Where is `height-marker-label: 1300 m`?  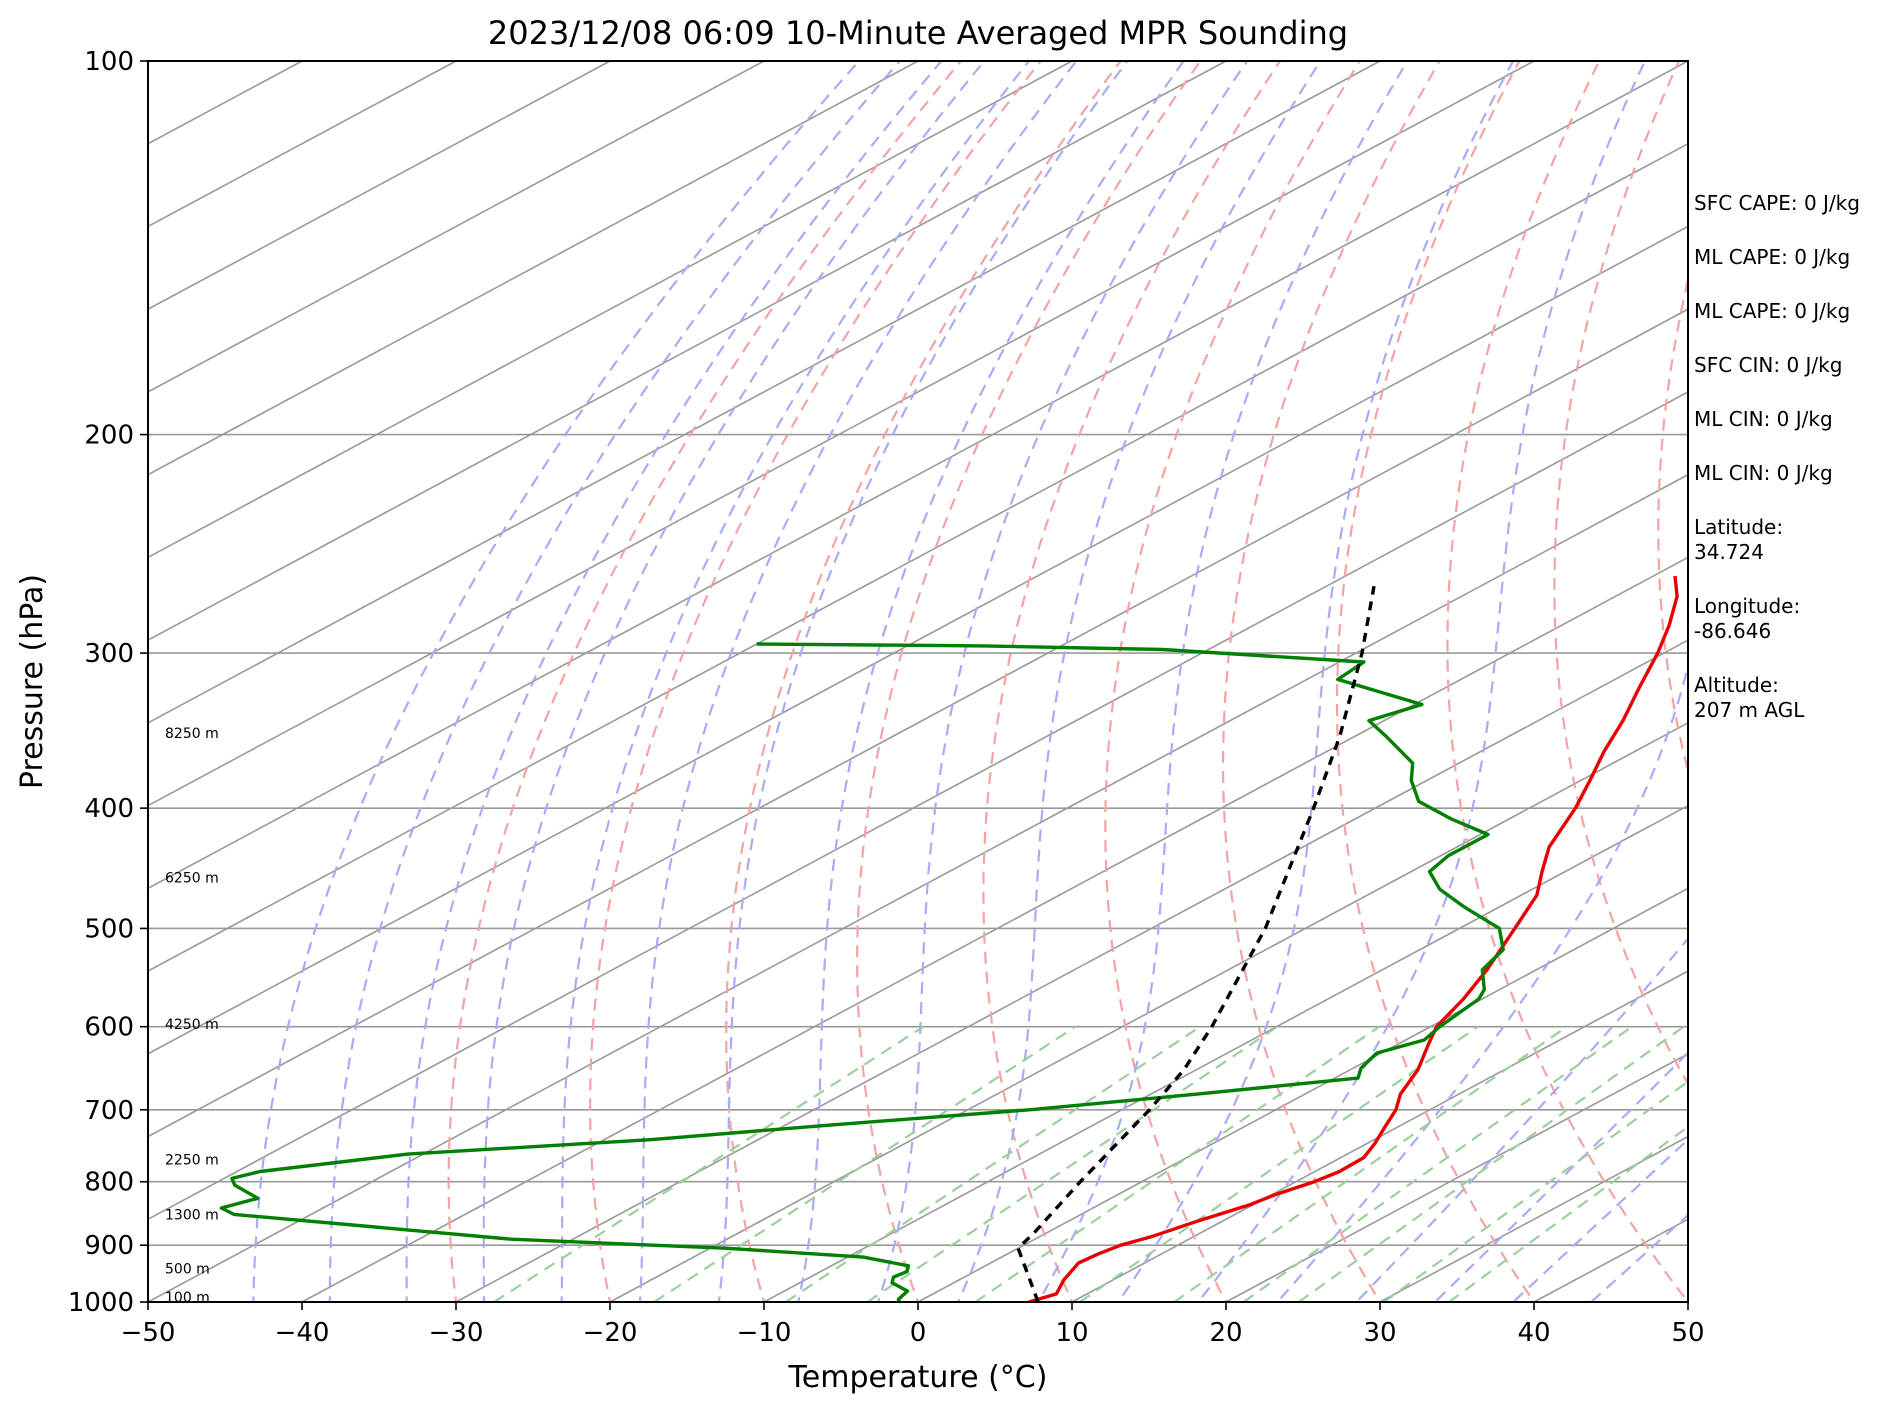
height-marker-label: 1300 m is located at coordinates (192, 1215).